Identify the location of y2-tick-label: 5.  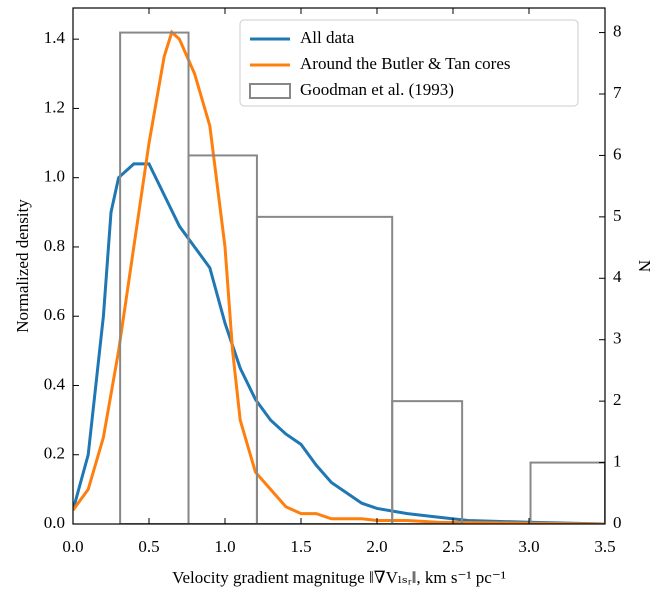
(617, 215).